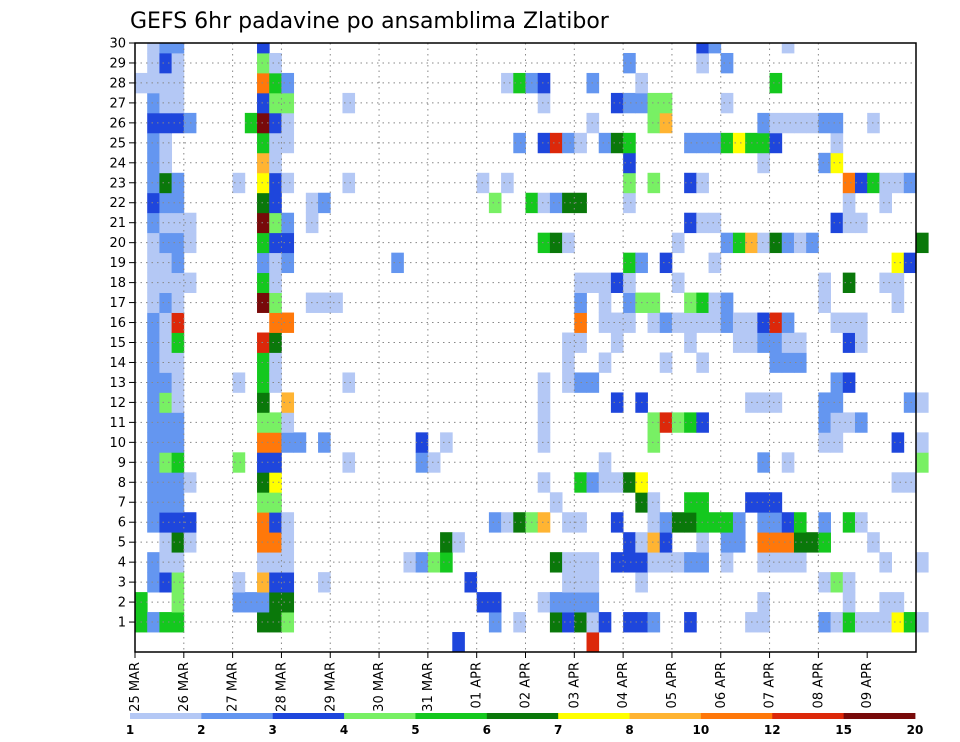 The image size is (960, 742). Describe the element at coordinates (130, 730) in the screenshot. I see `colorbar-label: 1` at that location.